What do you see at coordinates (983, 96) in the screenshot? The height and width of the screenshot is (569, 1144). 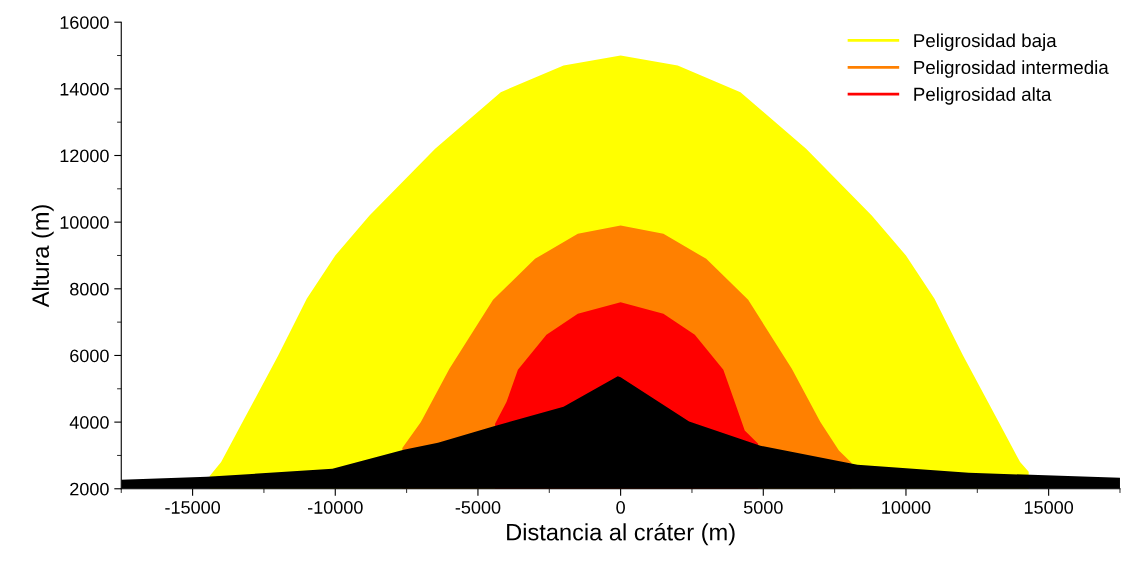 I see `legend-label: Peligrosidad alta` at bounding box center [983, 96].